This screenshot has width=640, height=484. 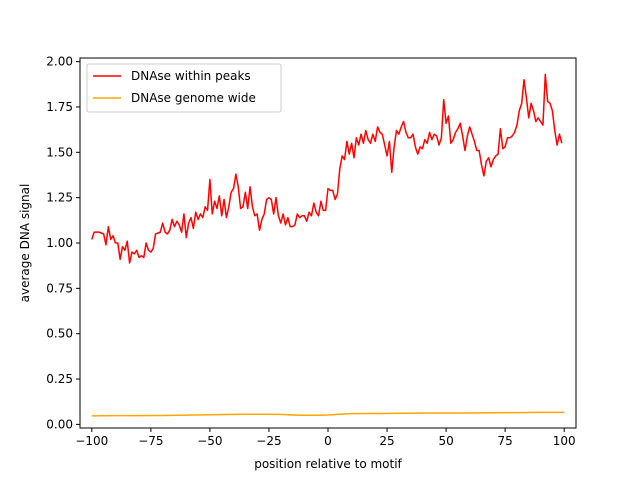 I want to click on y-tick-label: 0.00, so click(x=59, y=424).